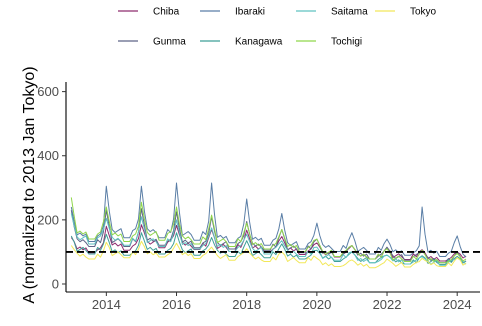  Describe the element at coordinates (406, 12) in the screenshot. I see `legend-item-tokyo: Tokyo` at that location.